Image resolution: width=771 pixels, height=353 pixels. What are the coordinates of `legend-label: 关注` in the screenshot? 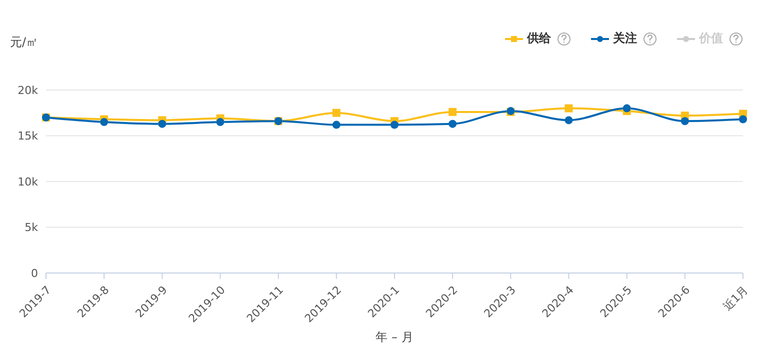 It's located at (625, 38).